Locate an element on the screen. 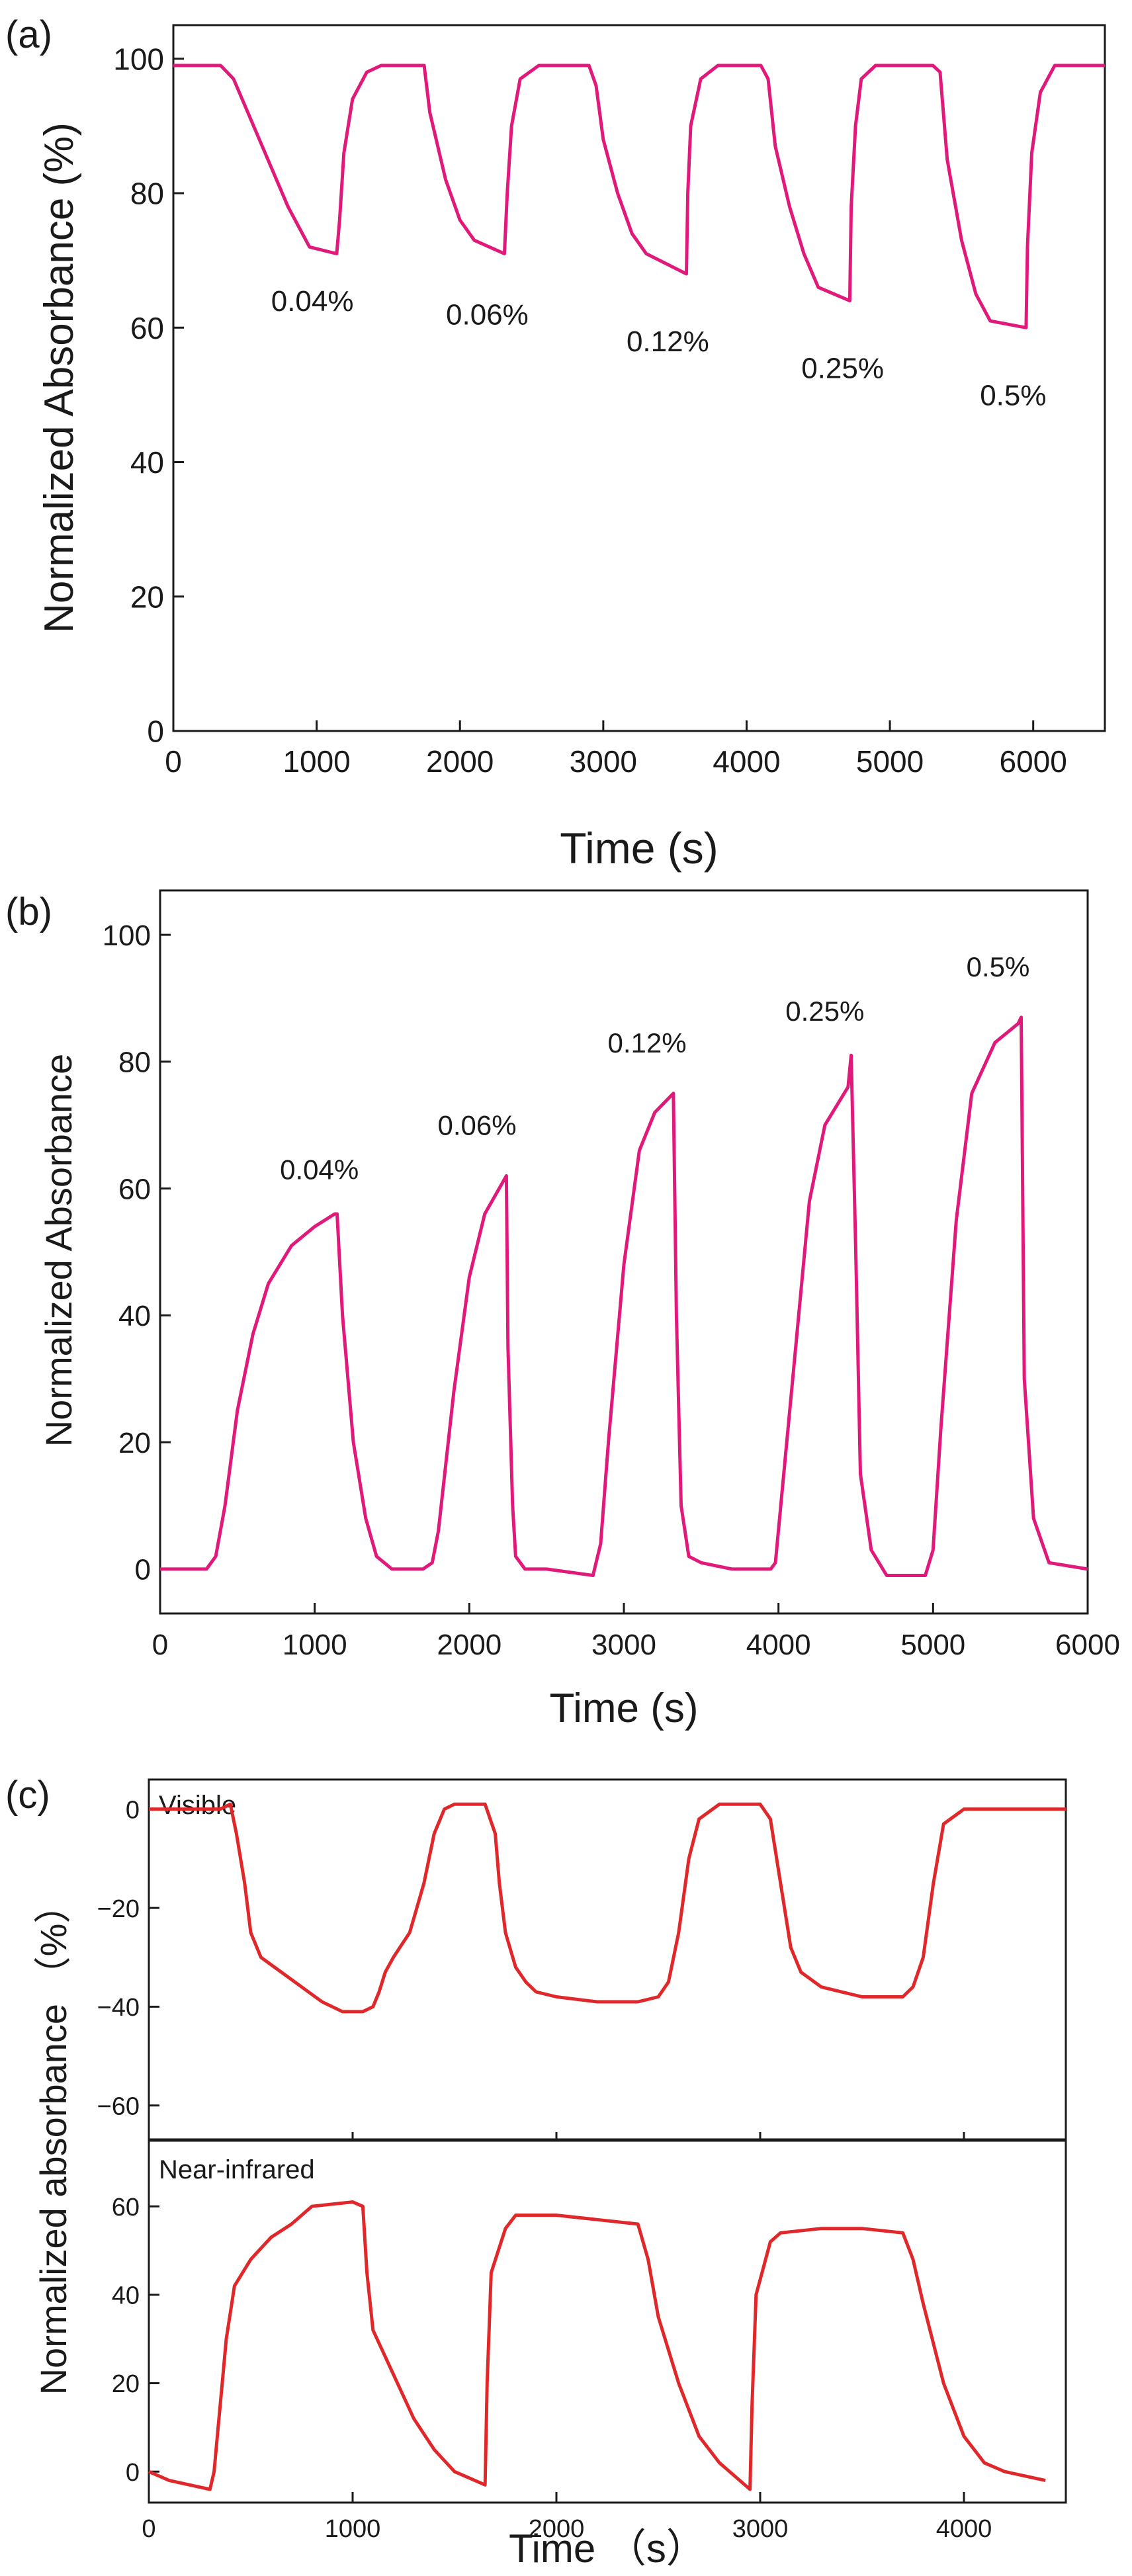 The width and height of the screenshot is (1132, 2576). panel-a-x-ticks: 0 1000 2000 3000 4000 5000 6000 is located at coordinates (616, 749).